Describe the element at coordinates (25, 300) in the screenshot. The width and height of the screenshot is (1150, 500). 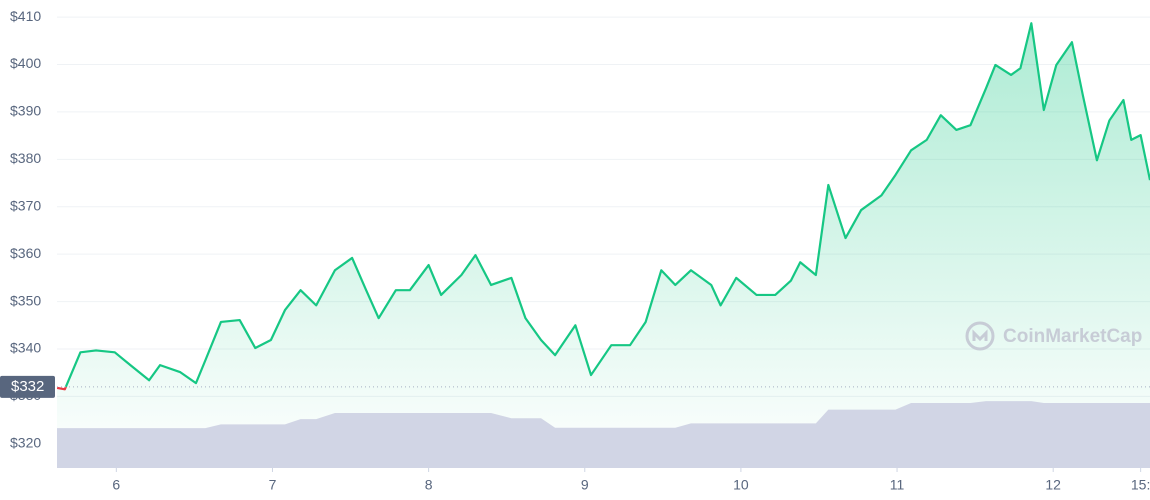
I see `y-tick-label: $350` at that location.